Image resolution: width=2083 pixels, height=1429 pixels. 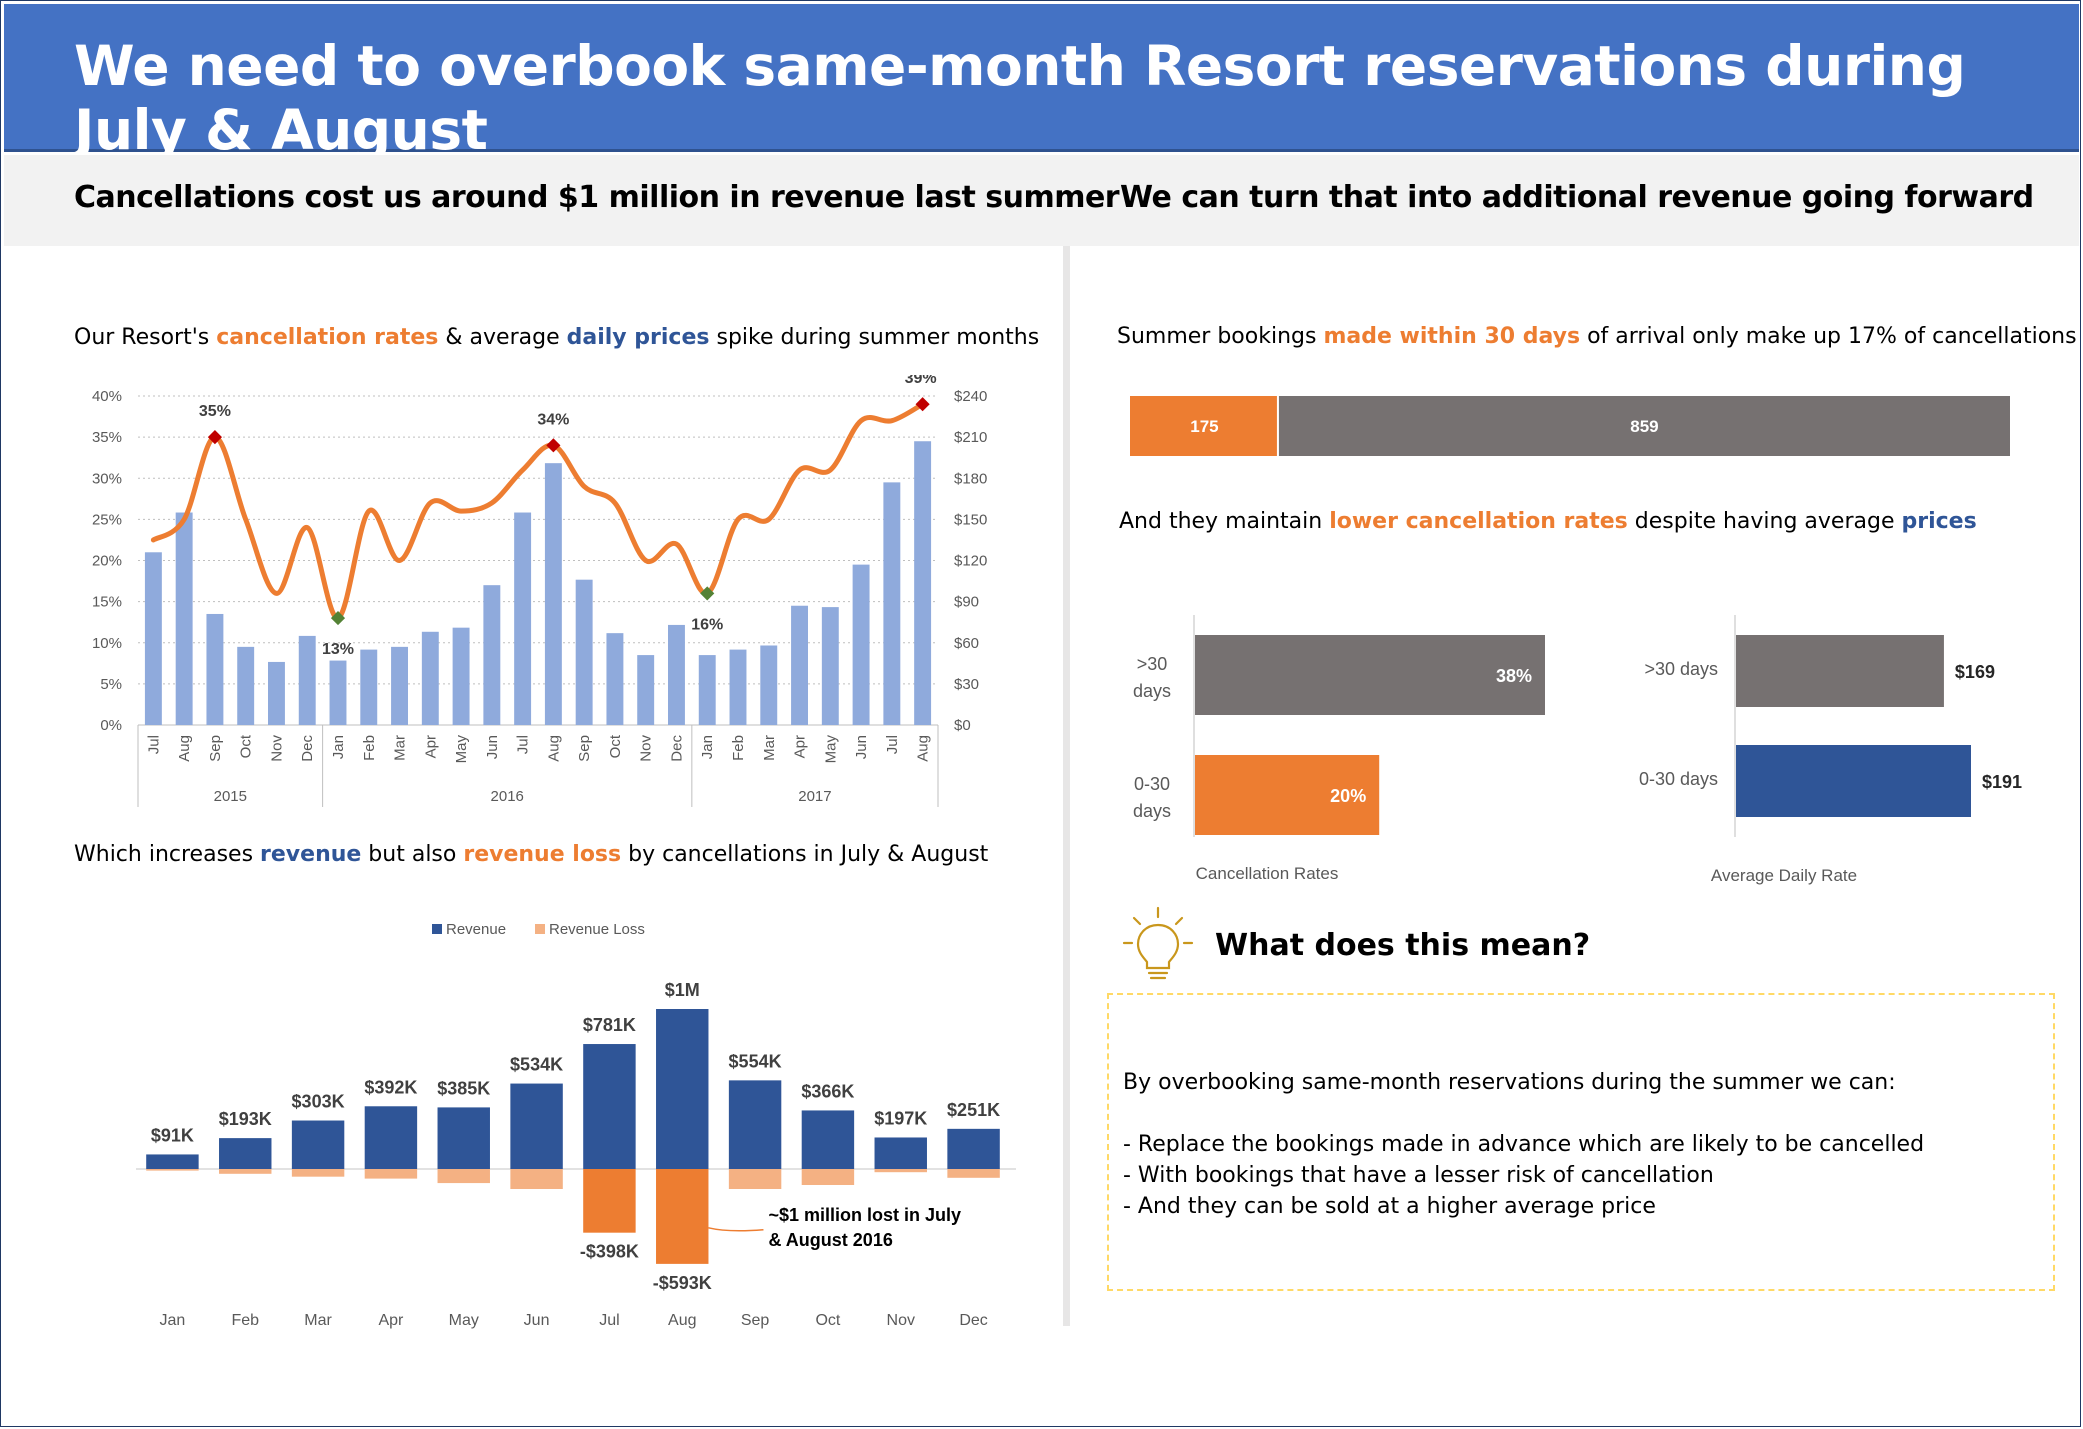 I want to click on lightbulb-icon, so click(x=1158, y=943).